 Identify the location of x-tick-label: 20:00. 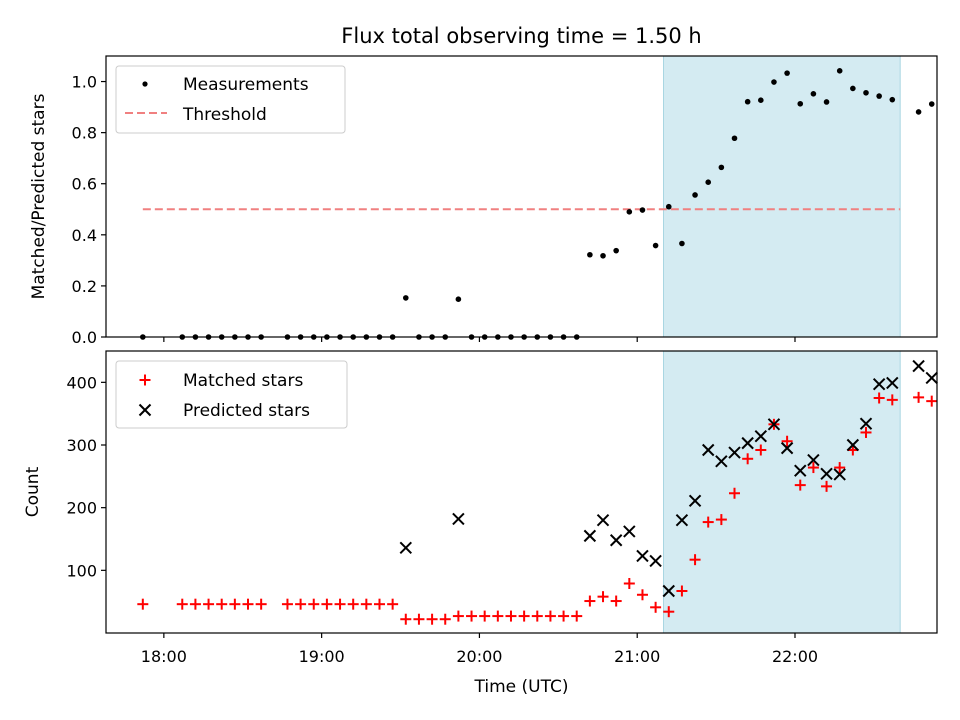
(479, 656).